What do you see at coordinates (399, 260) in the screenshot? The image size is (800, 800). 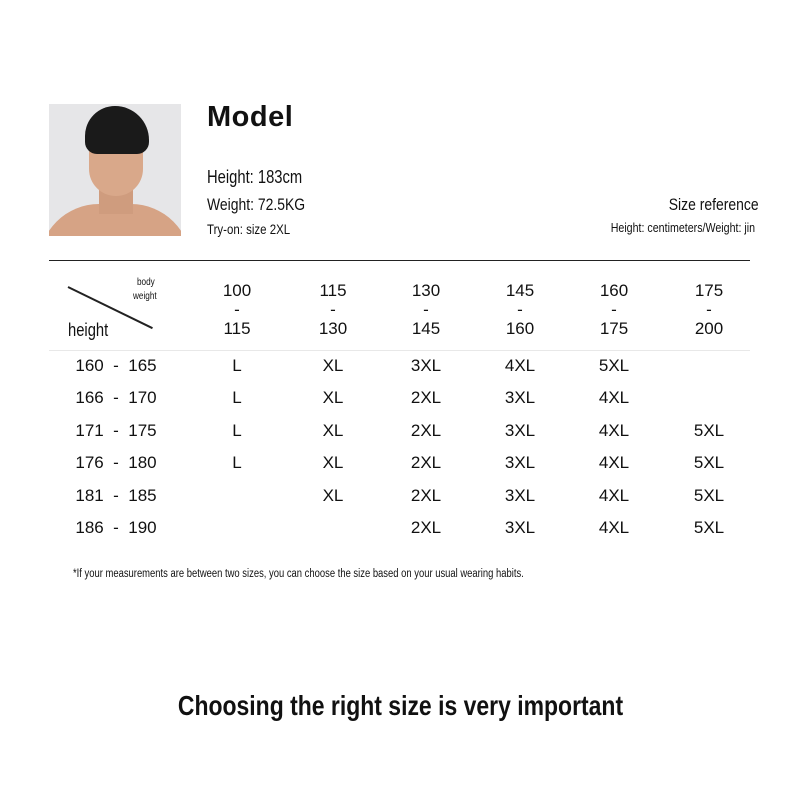 I see `divider` at bounding box center [399, 260].